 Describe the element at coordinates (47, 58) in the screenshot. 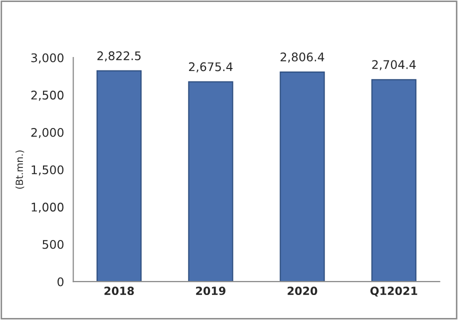

I see `y-tick-label: 3,000` at that location.